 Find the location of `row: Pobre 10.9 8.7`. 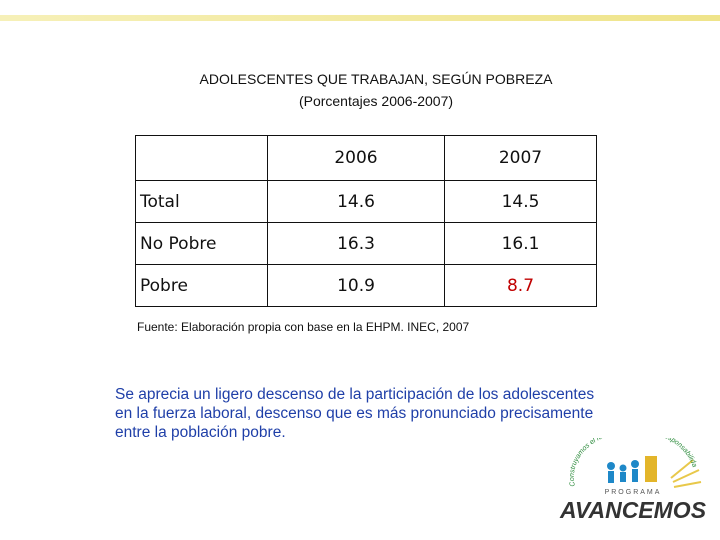

row: Pobre 10.9 8.7 is located at coordinates (366, 285).